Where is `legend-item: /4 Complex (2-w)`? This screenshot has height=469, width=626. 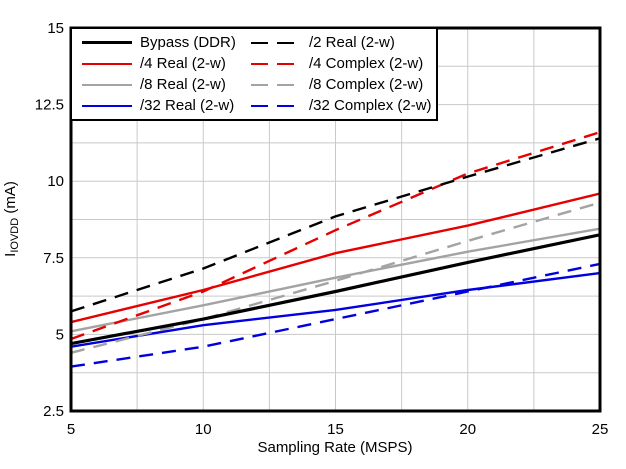
legend-item: /4 Complex (2-w) is located at coordinates (341, 63).